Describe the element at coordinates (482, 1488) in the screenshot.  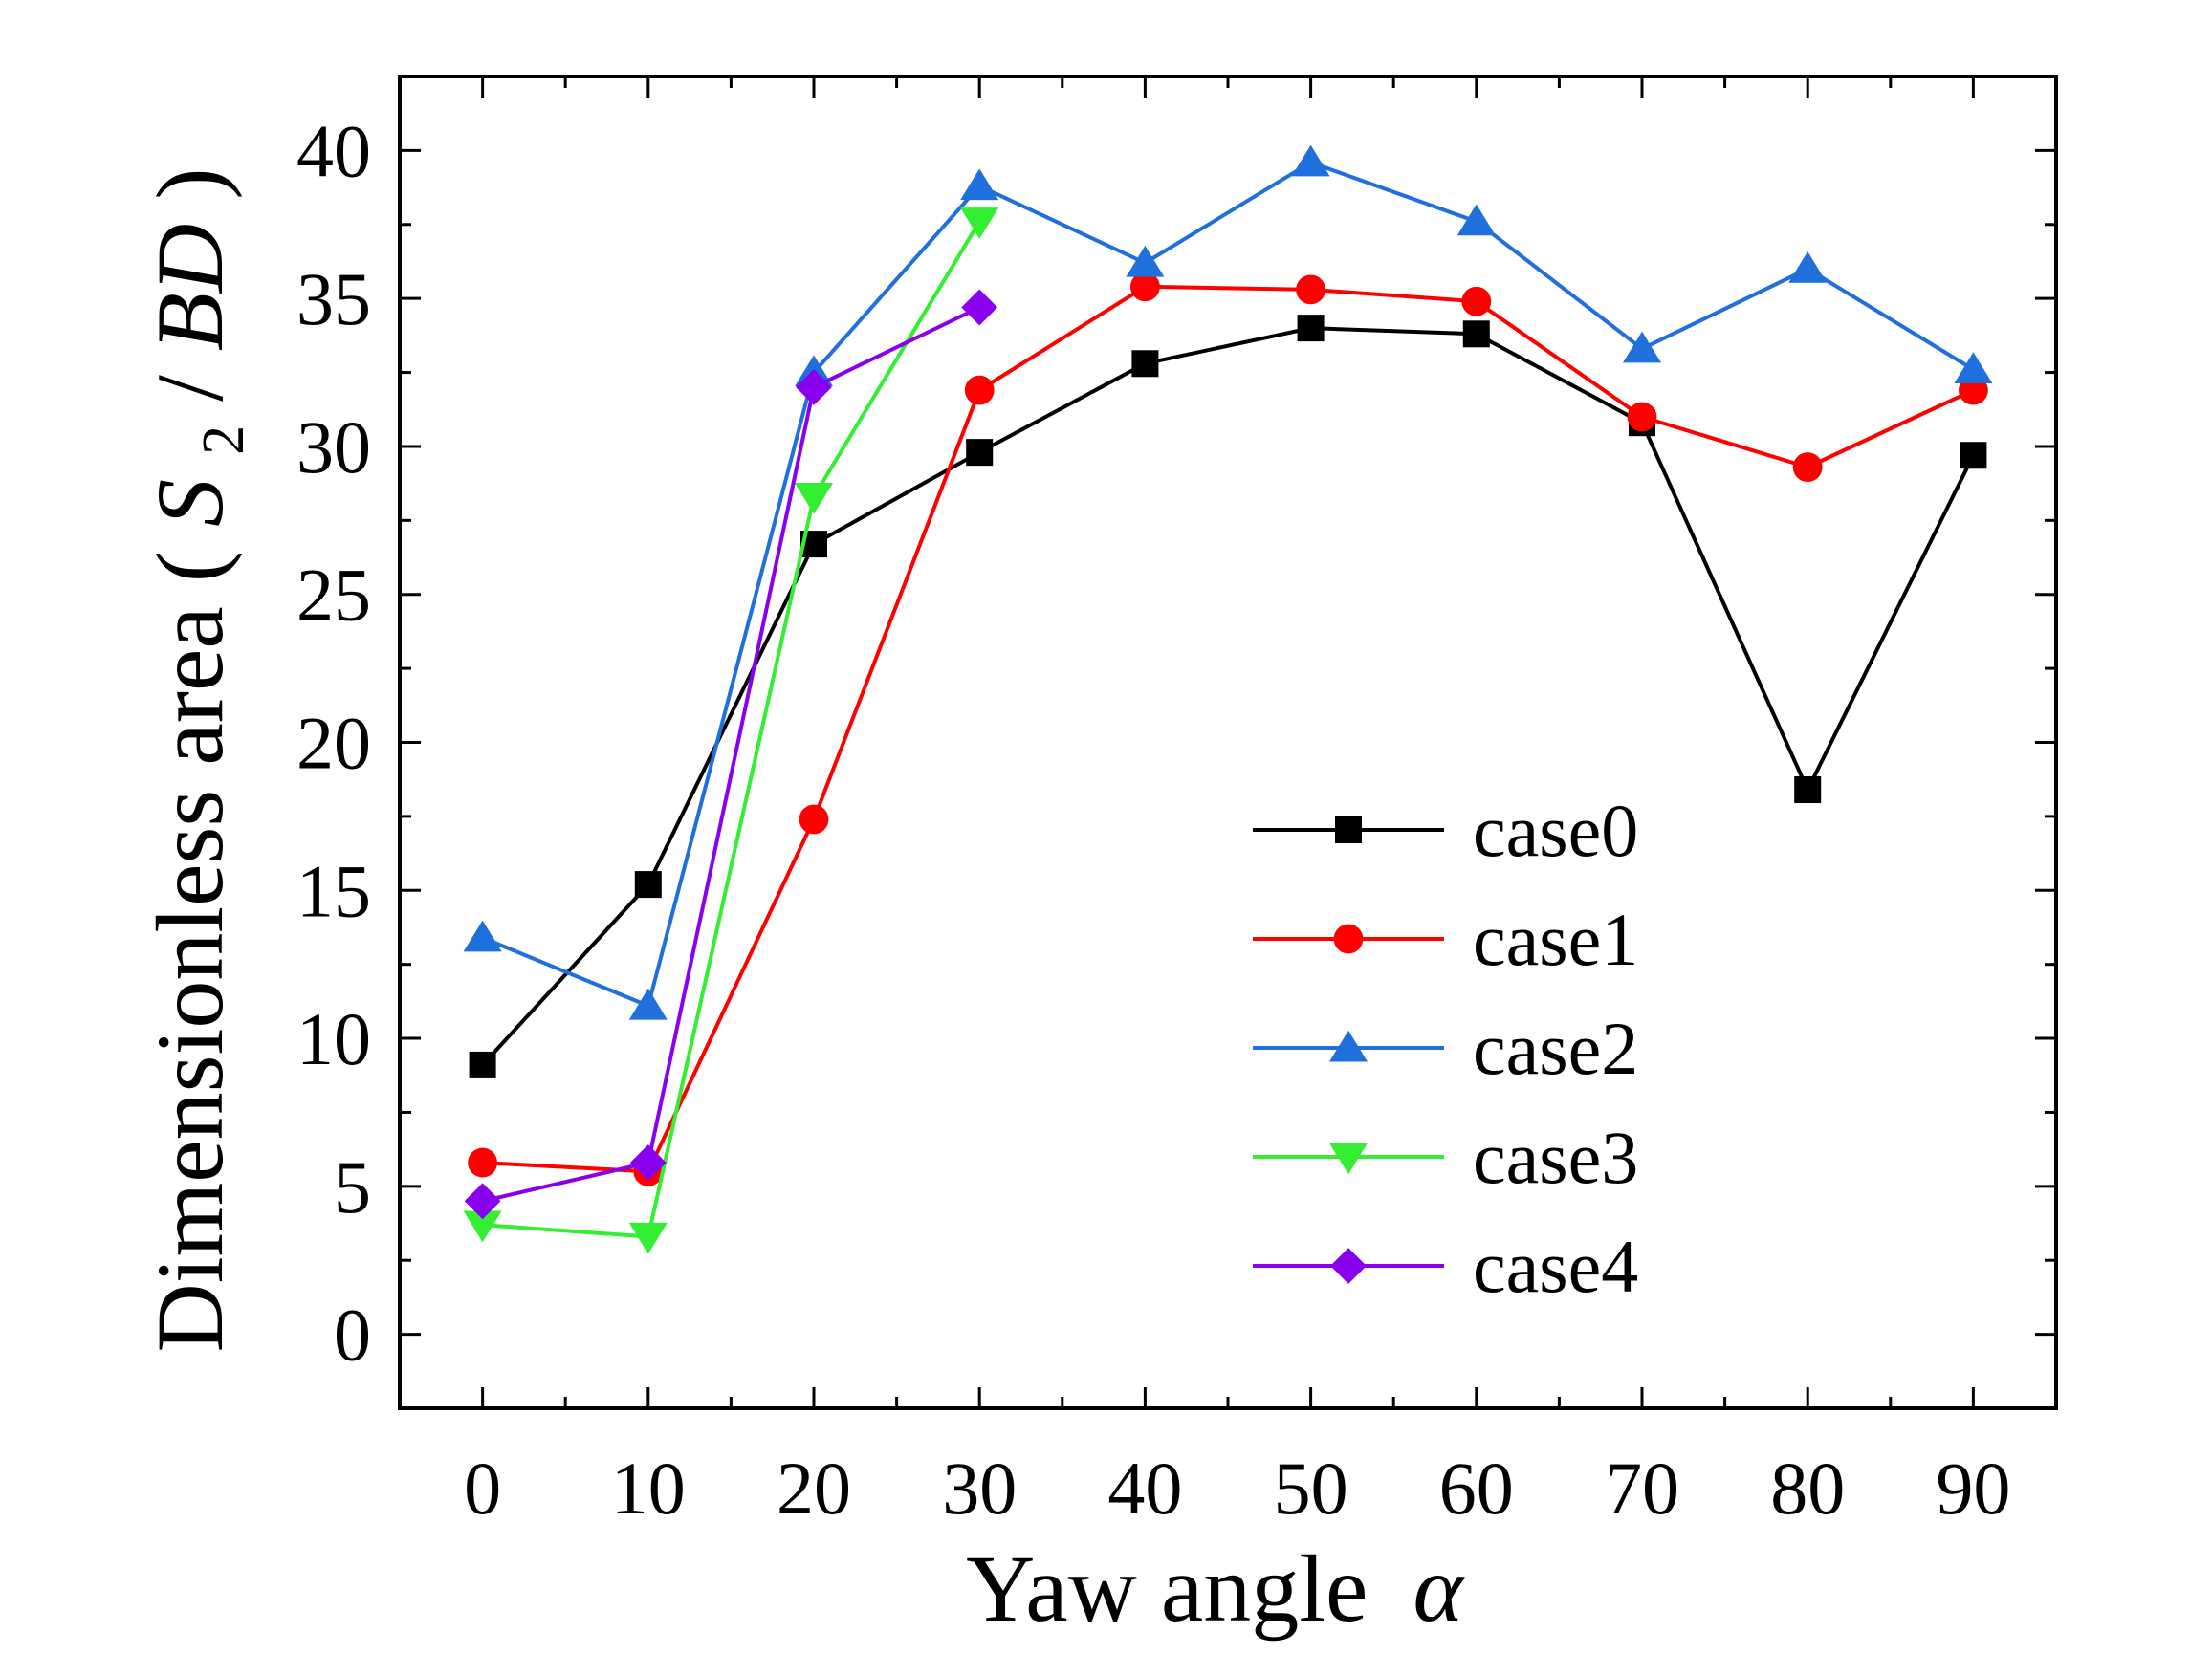
I see `x-tick-label: 0` at that location.